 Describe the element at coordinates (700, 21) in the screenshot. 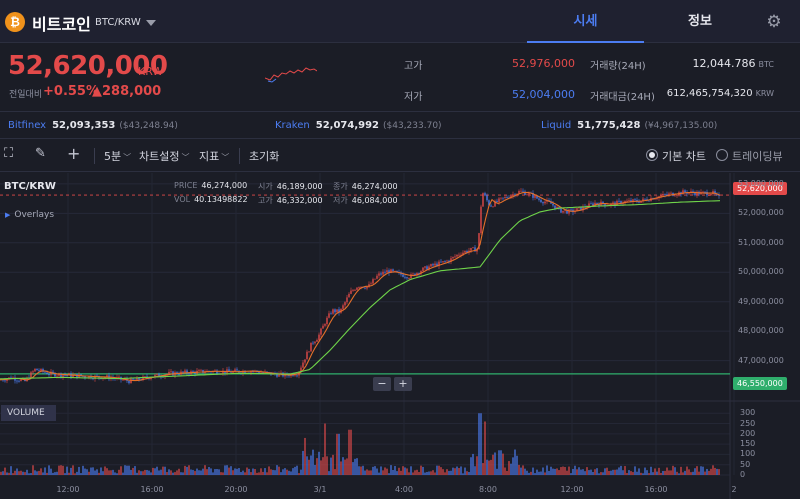

I see `tab-info: 정보` at that location.